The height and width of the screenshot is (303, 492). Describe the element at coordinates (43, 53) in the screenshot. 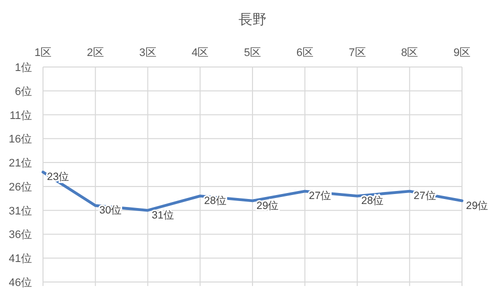

I see `x-tick-label: 1区` at that location.